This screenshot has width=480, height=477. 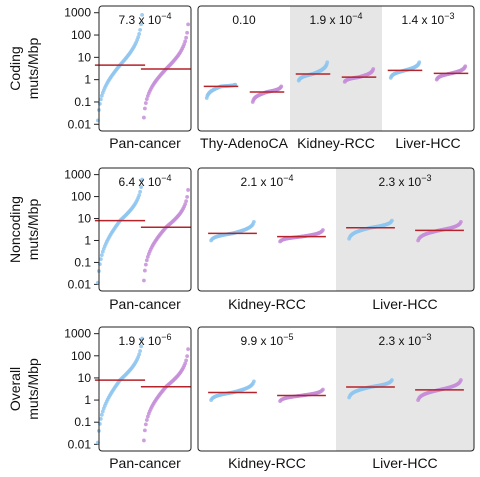 I want to click on p-value-label: 1.4 x 10⁻³, so click(x=428, y=19).